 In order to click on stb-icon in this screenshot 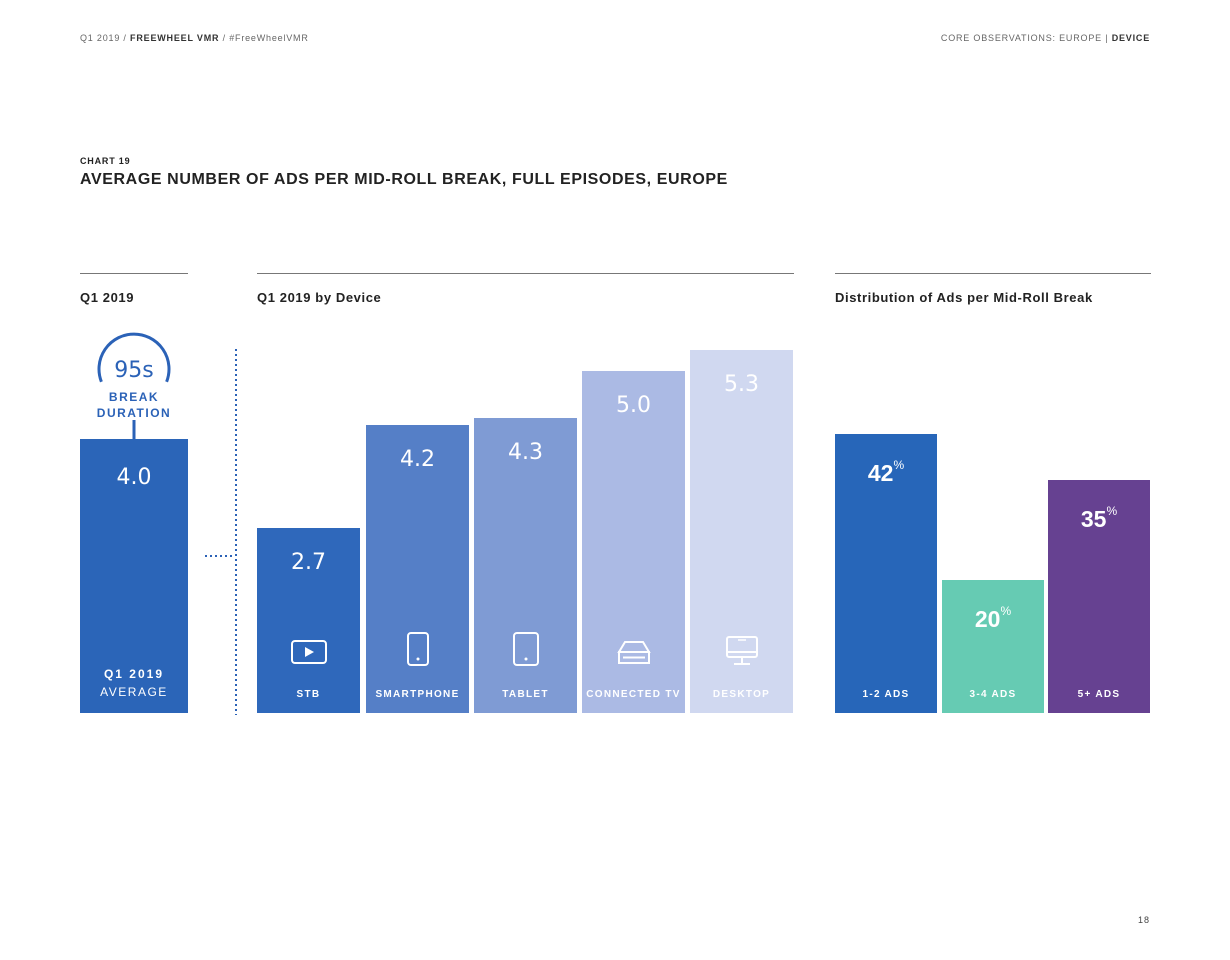, I will do `click(308, 652)`.